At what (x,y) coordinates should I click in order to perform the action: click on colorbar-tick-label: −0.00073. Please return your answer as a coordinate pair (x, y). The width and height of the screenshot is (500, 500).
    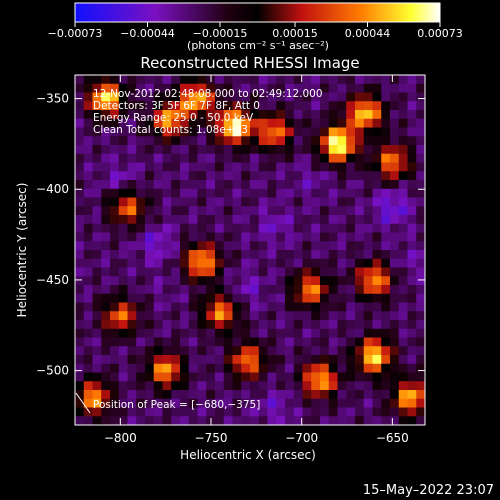
    Looking at the image, I should click on (75, 33).